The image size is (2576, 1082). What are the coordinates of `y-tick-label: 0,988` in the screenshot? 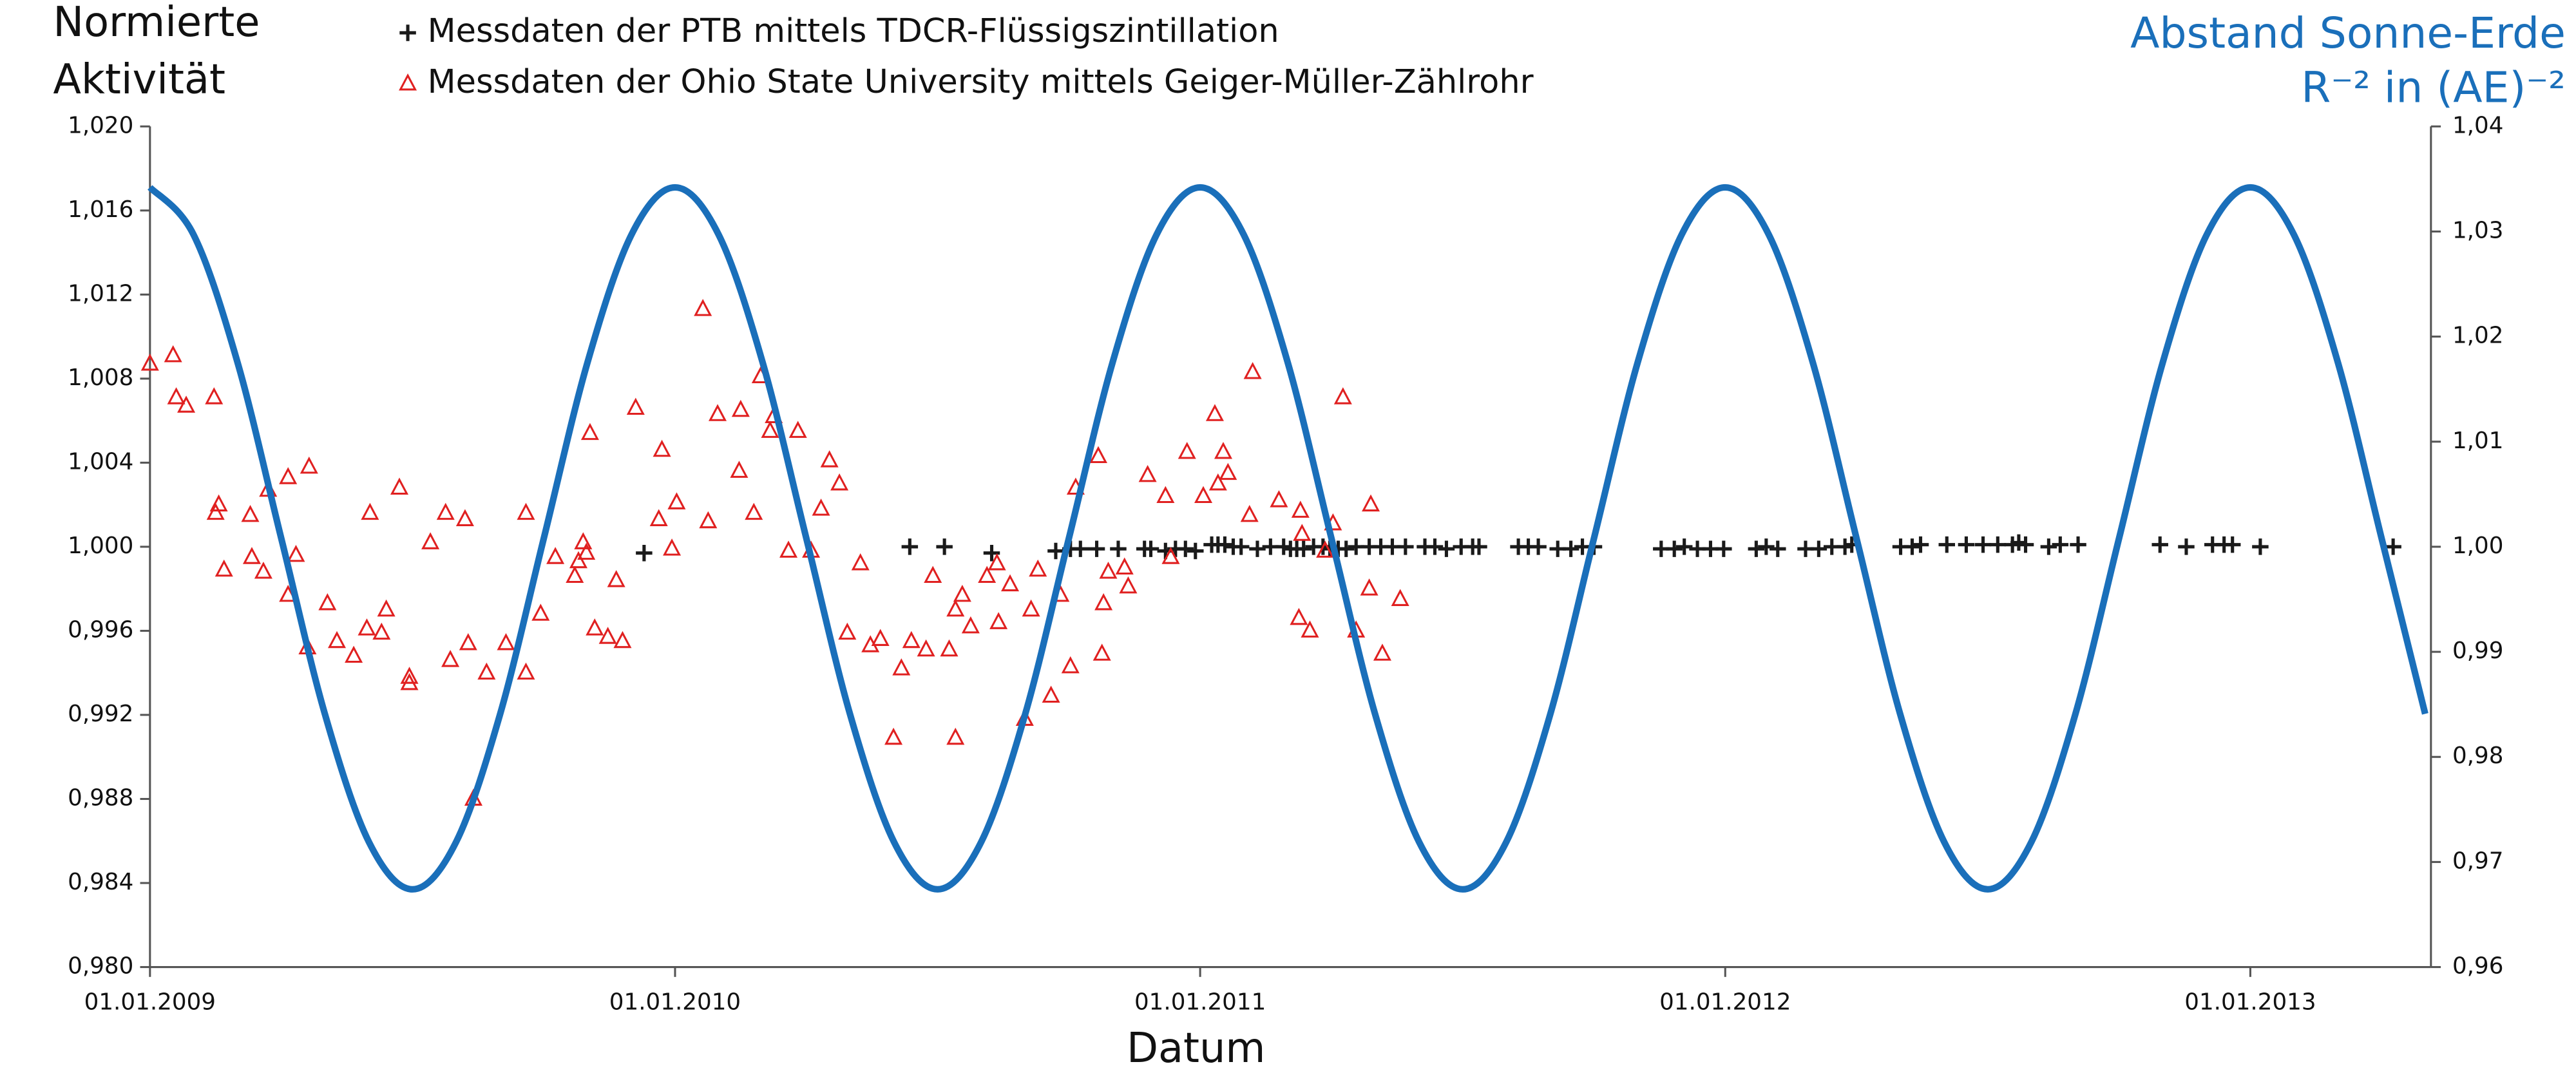 It's located at (100, 798).